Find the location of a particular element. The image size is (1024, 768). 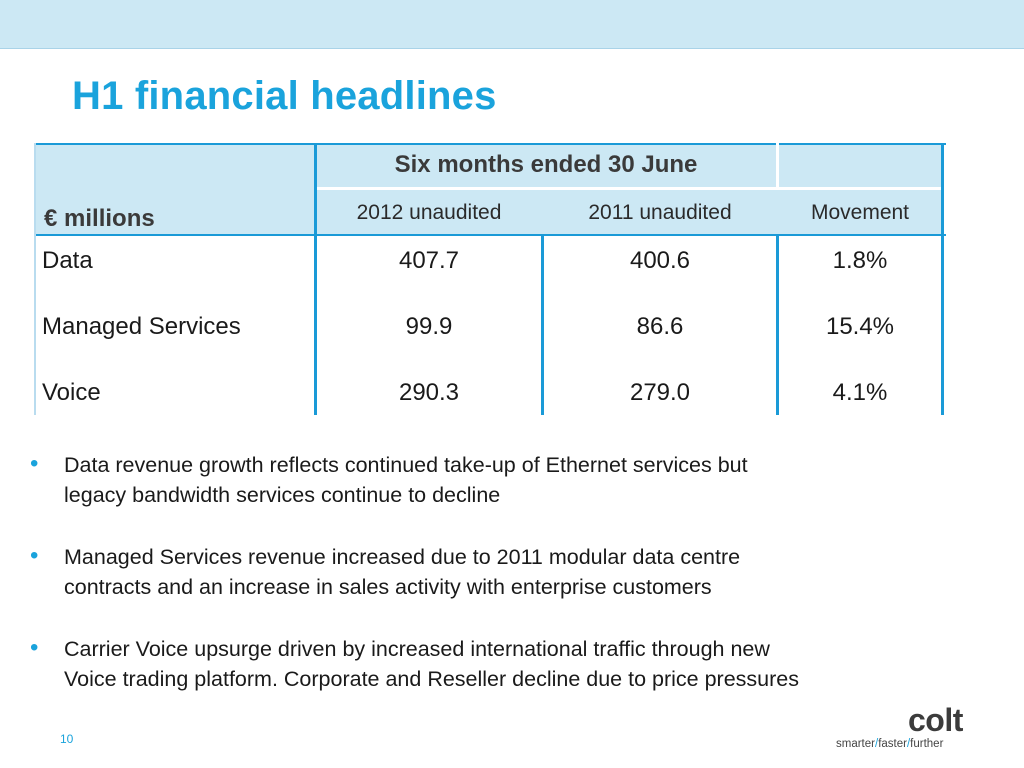

page-number: 10 is located at coordinates (67, 739).